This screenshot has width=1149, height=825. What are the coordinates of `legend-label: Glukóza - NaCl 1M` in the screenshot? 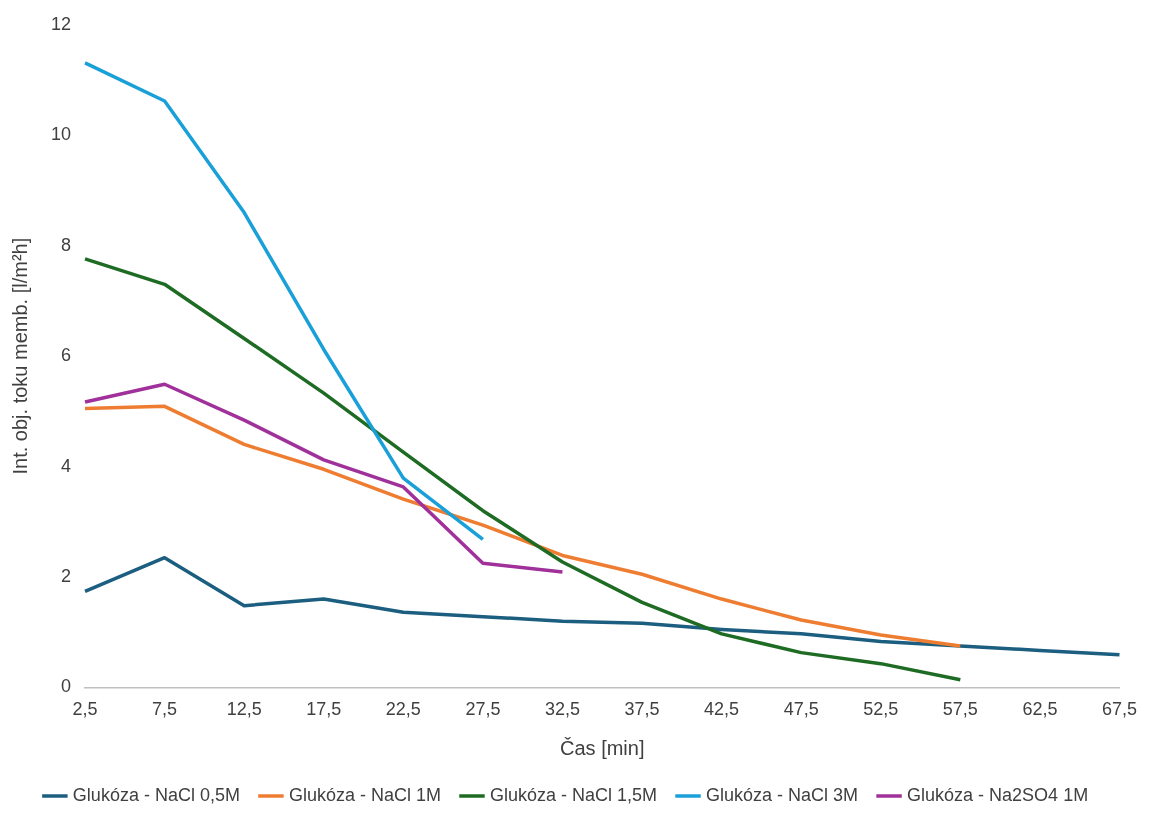 It's located at (364, 794).